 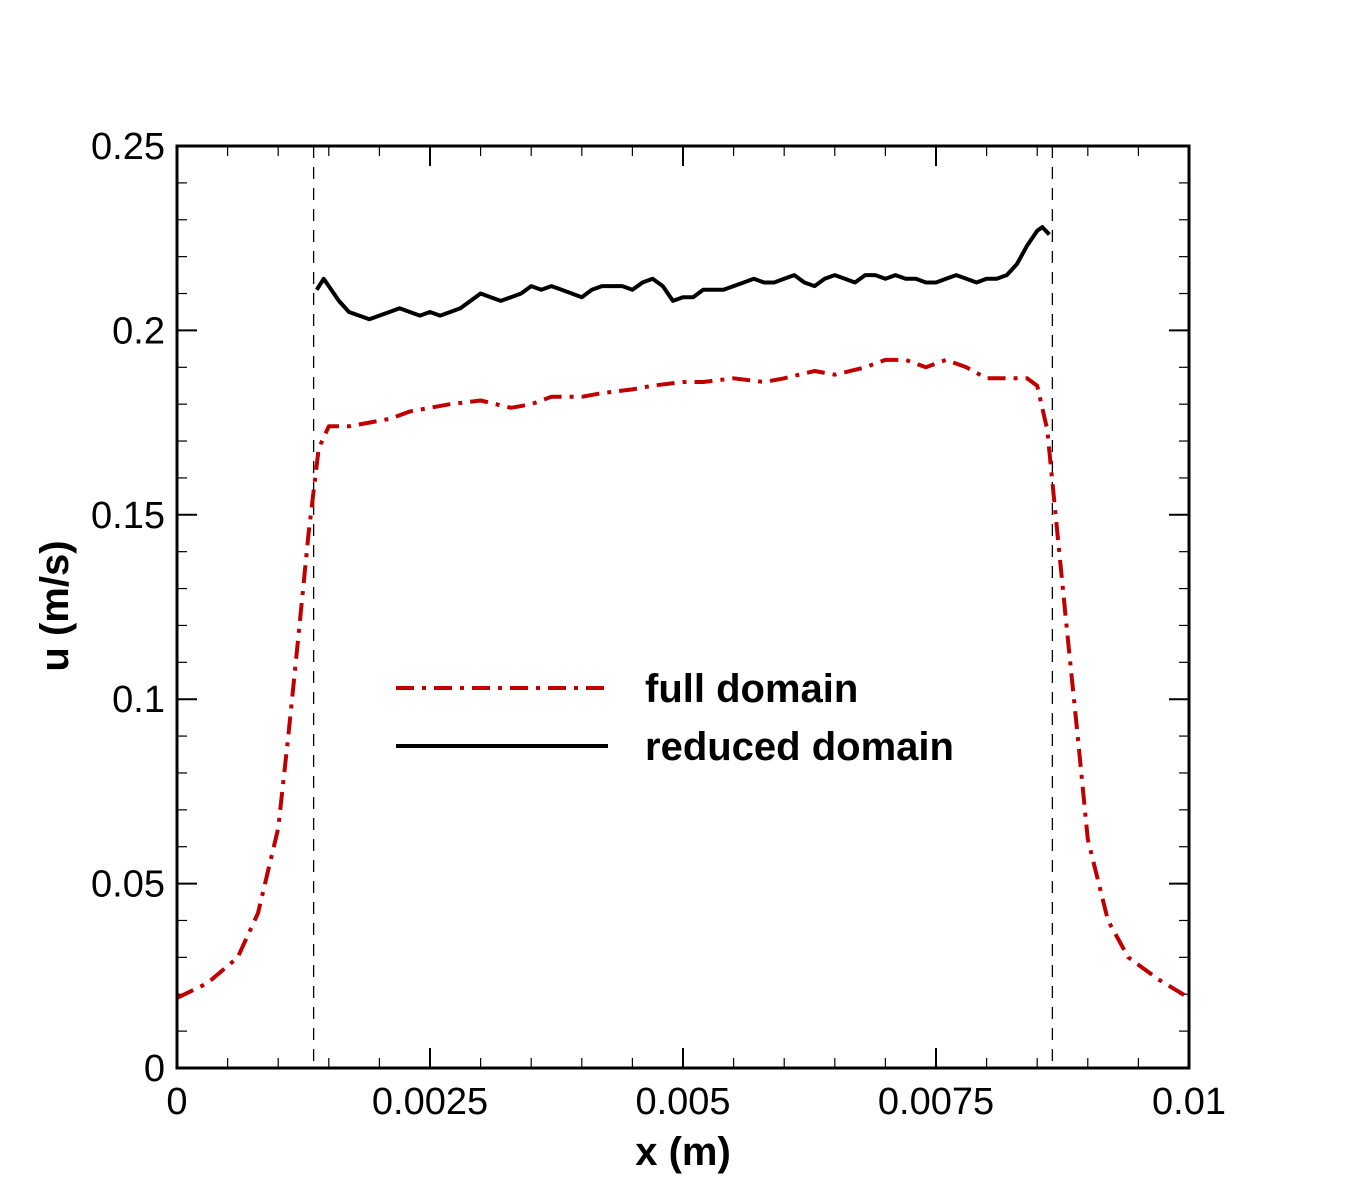 I want to click on x-tick-label: 0.01, so click(x=1189, y=1102).